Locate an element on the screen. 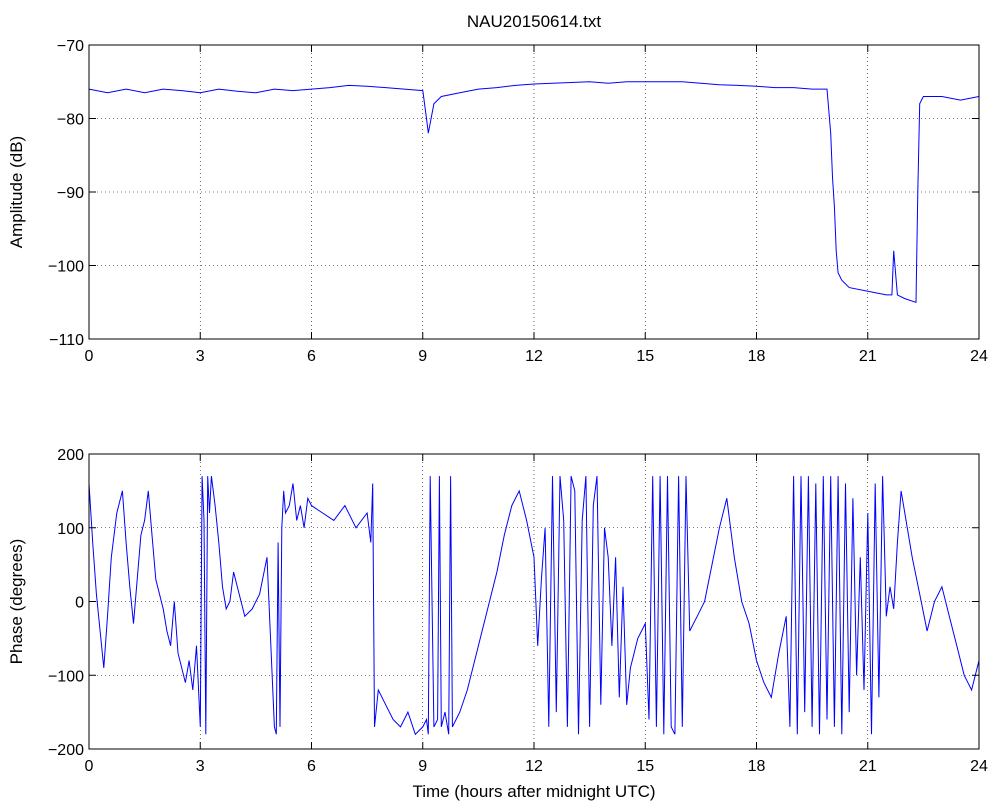 The height and width of the screenshot is (806, 998). phase-y-tick-label: −100 is located at coordinates (66, 676).